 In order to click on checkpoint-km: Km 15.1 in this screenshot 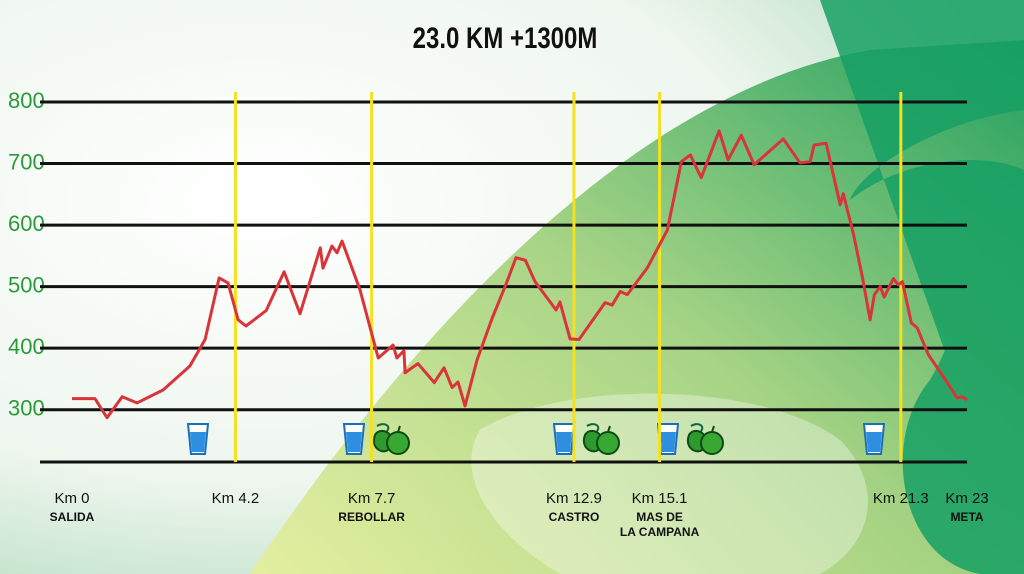, I will do `click(660, 498)`.